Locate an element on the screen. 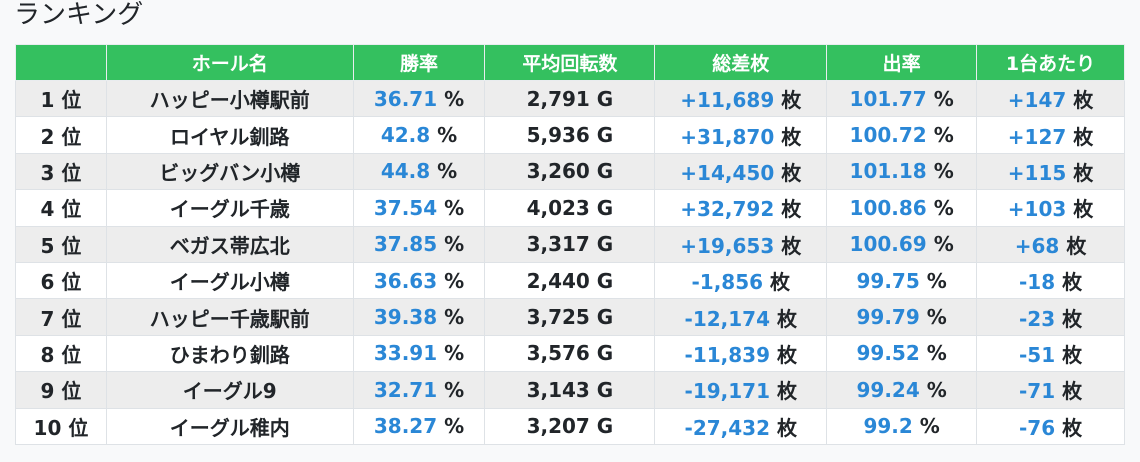 This screenshot has width=1140, height=462. per-machine-cell: +68 枚 is located at coordinates (1050, 244).